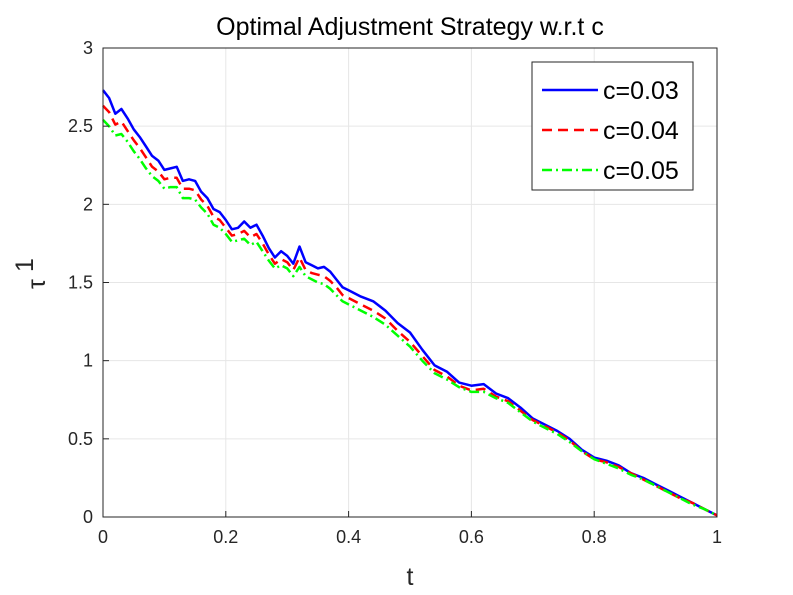  I want to click on y-tick-label: 2, so click(88, 204).